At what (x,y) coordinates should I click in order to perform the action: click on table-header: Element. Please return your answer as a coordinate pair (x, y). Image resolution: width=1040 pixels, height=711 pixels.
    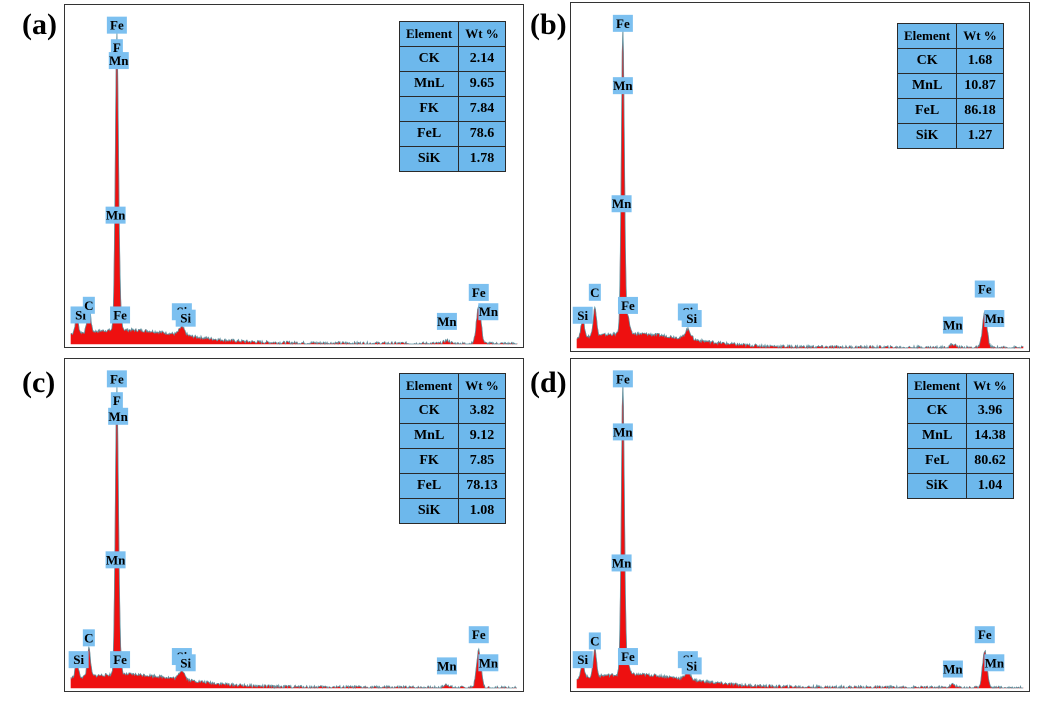
    Looking at the image, I should click on (937, 386).